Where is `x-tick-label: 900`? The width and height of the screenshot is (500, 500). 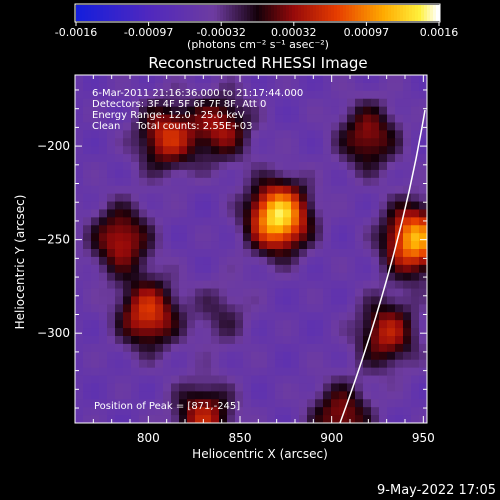 x-tick-label: 900 is located at coordinates (331, 438).